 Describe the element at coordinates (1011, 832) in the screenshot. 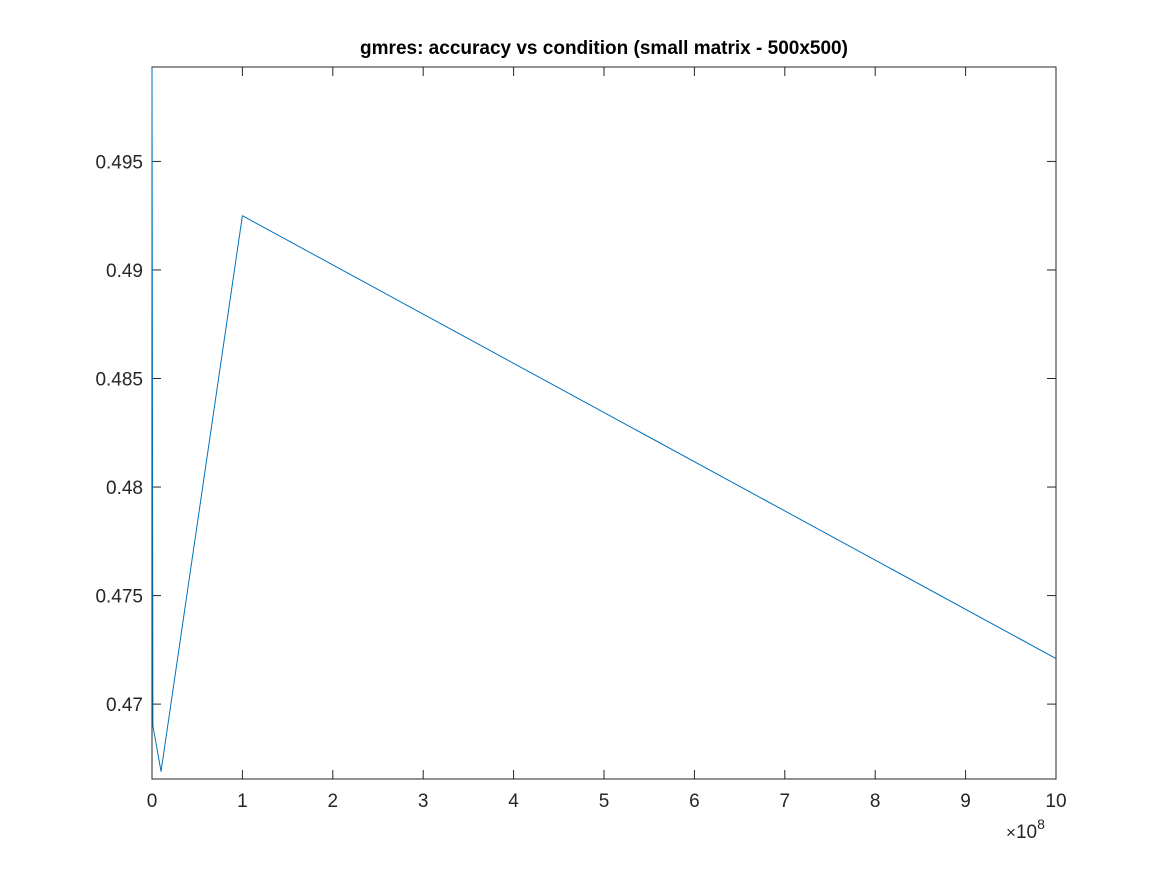

I see `multiplier-times: ×` at that location.